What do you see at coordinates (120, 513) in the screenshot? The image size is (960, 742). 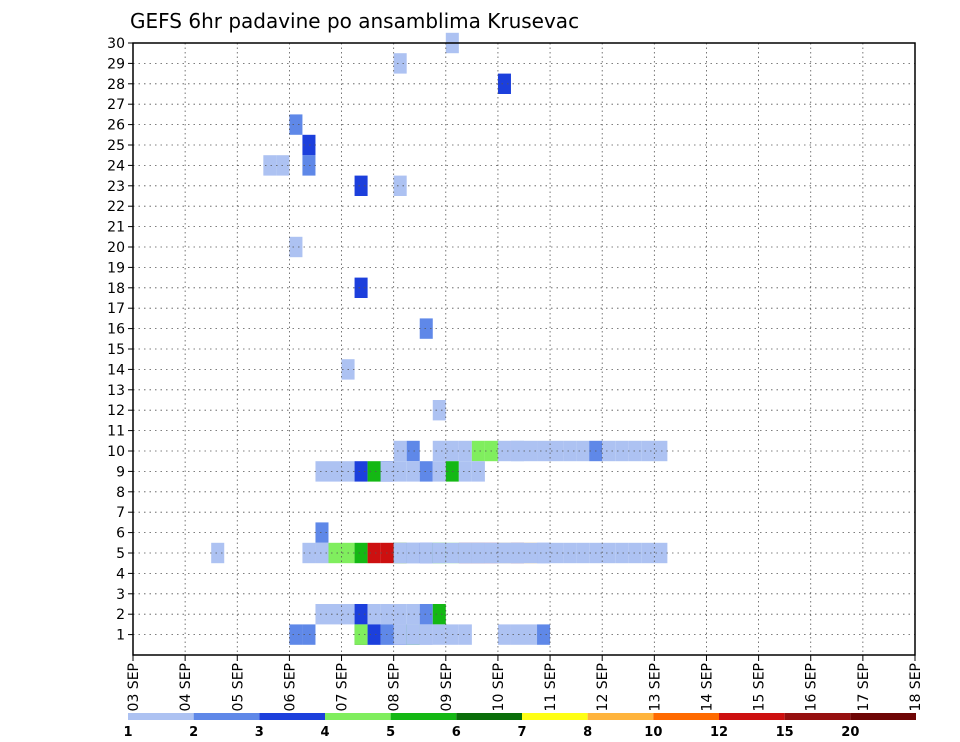 I see `y-tick-label: 7` at bounding box center [120, 513].